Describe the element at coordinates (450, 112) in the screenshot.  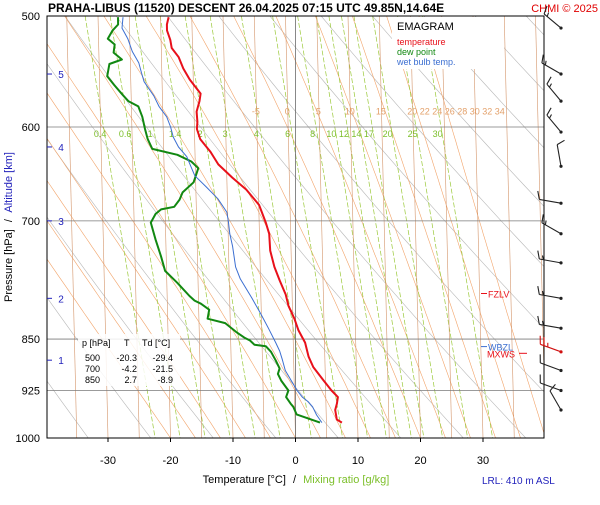
I see `isotherm-label: 26` at that location.